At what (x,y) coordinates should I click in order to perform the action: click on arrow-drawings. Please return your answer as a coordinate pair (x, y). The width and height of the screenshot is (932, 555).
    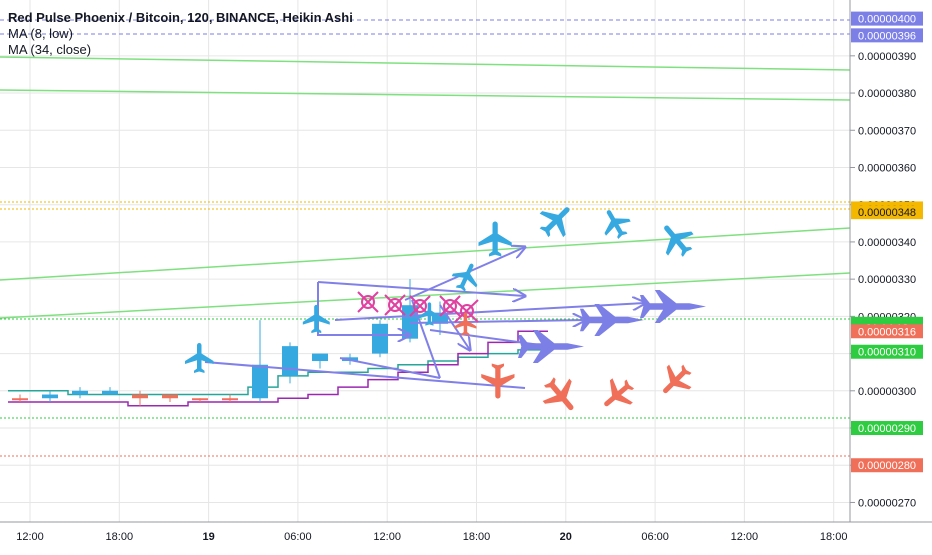
    Looking at the image, I should click on (424, 318).